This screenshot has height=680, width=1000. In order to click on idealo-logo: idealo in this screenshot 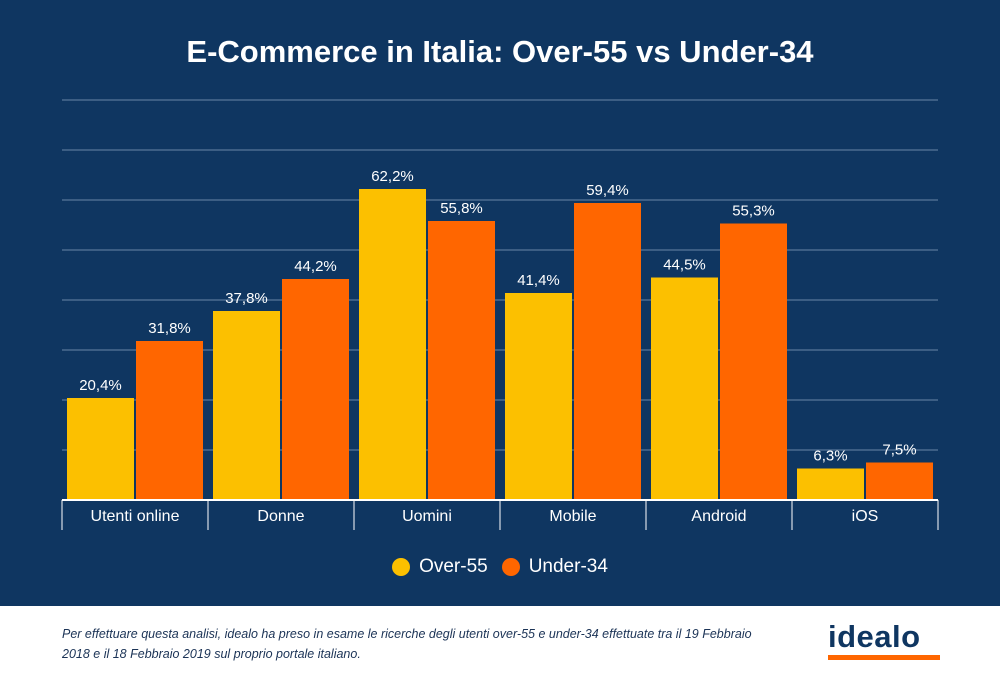, I will do `click(884, 640)`.